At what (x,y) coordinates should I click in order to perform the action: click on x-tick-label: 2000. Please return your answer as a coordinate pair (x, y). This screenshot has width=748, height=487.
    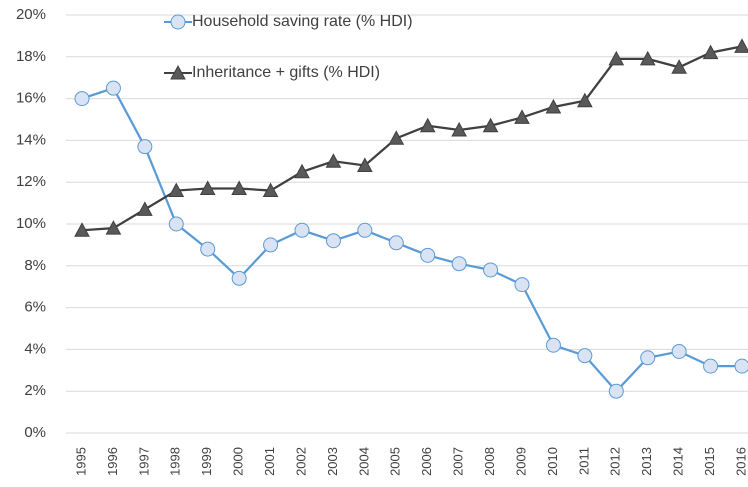
    Looking at the image, I should click on (238, 461).